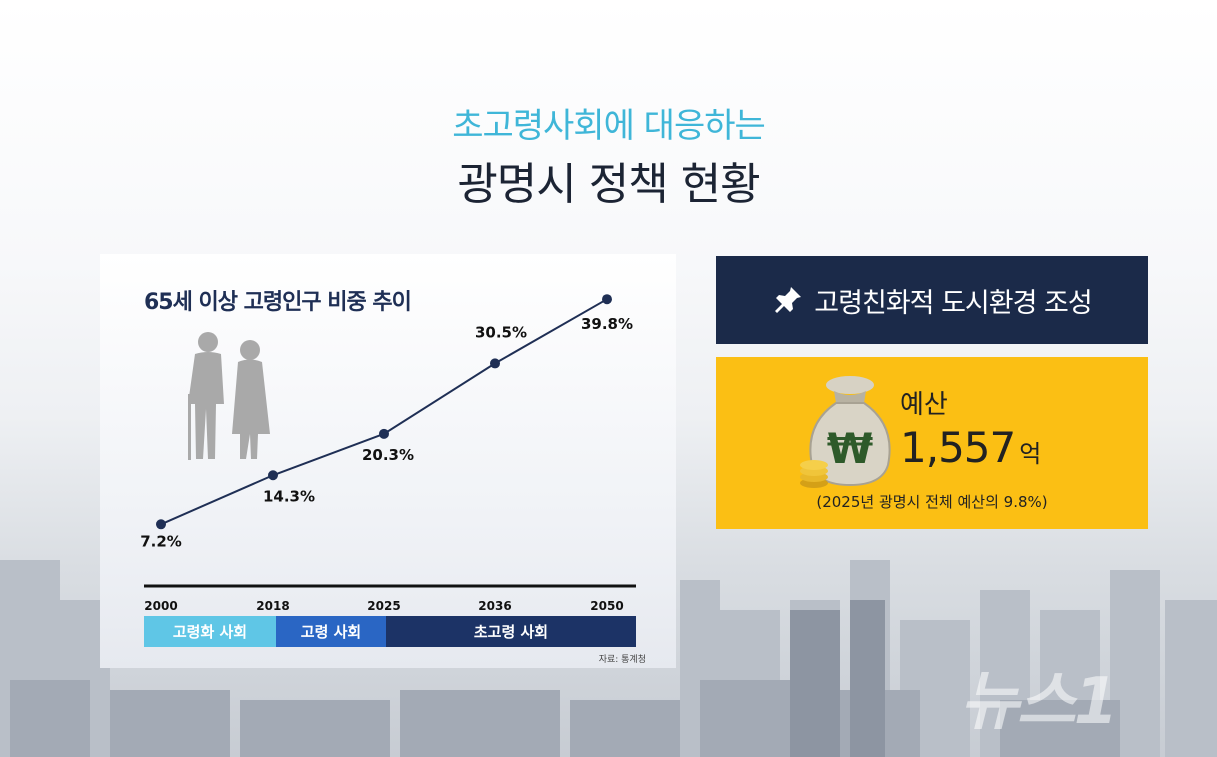 Image resolution: width=1217 pixels, height=757 pixels. What do you see at coordinates (606, 606) in the screenshot?
I see `x-tick-label: 2050` at bounding box center [606, 606].